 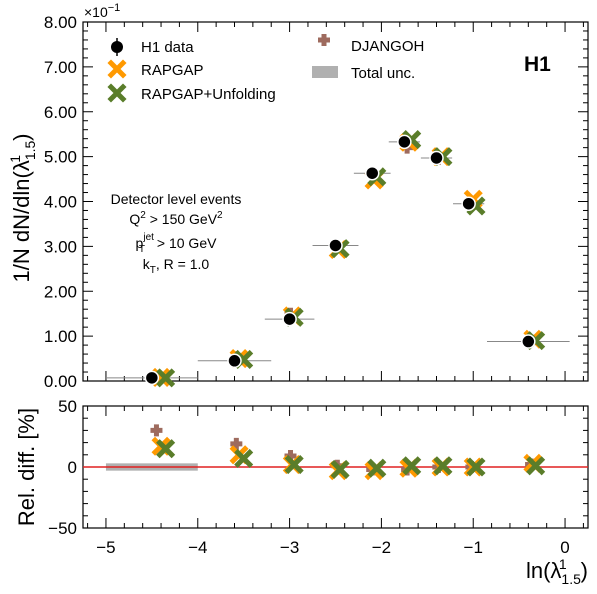 I want to click on main-y-tick-label: 5.00, so click(x=60, y=157).